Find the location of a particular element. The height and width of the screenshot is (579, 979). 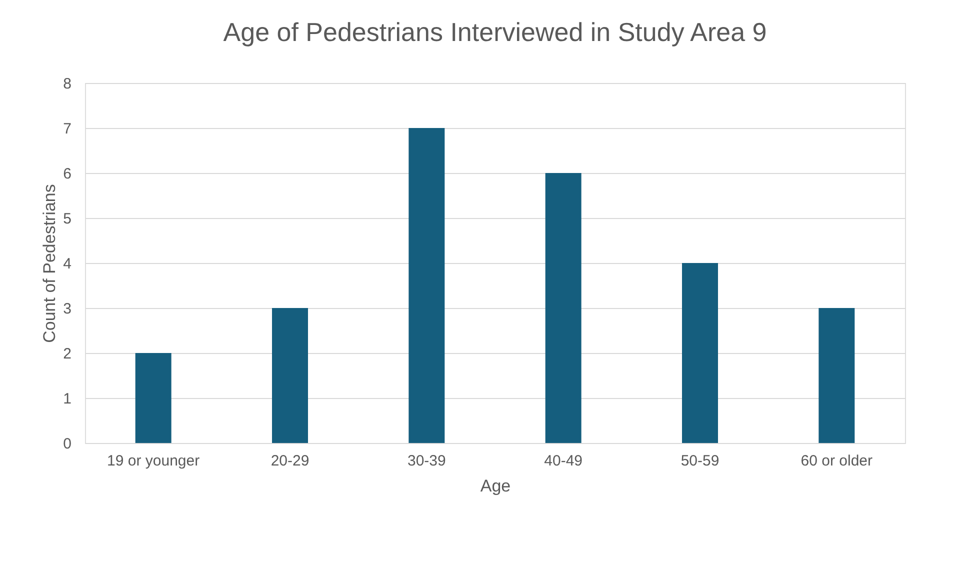

y-axis-title: Count of Pedestrians is located at coordinates (50, 263).